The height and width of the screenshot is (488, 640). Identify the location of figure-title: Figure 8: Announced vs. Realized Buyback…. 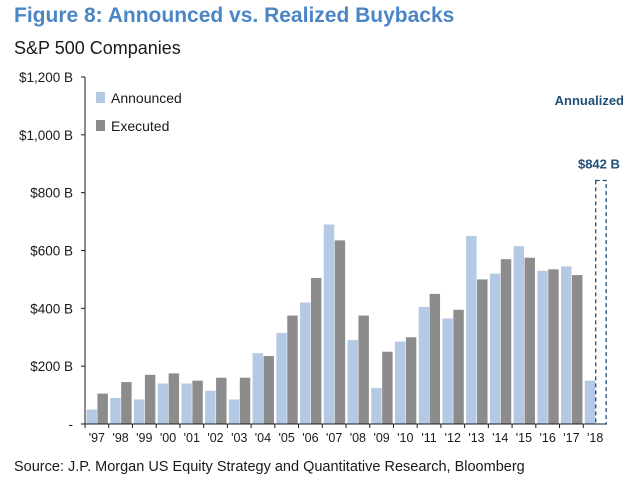
(234, 15).